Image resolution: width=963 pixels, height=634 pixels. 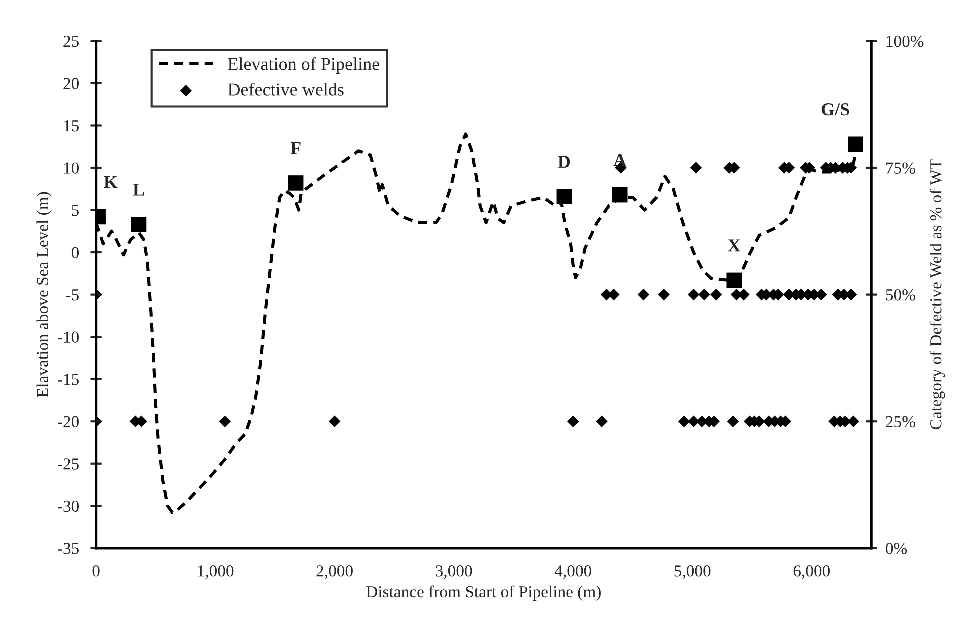 I want to click on annotation: K, so click(x=111, y=182).